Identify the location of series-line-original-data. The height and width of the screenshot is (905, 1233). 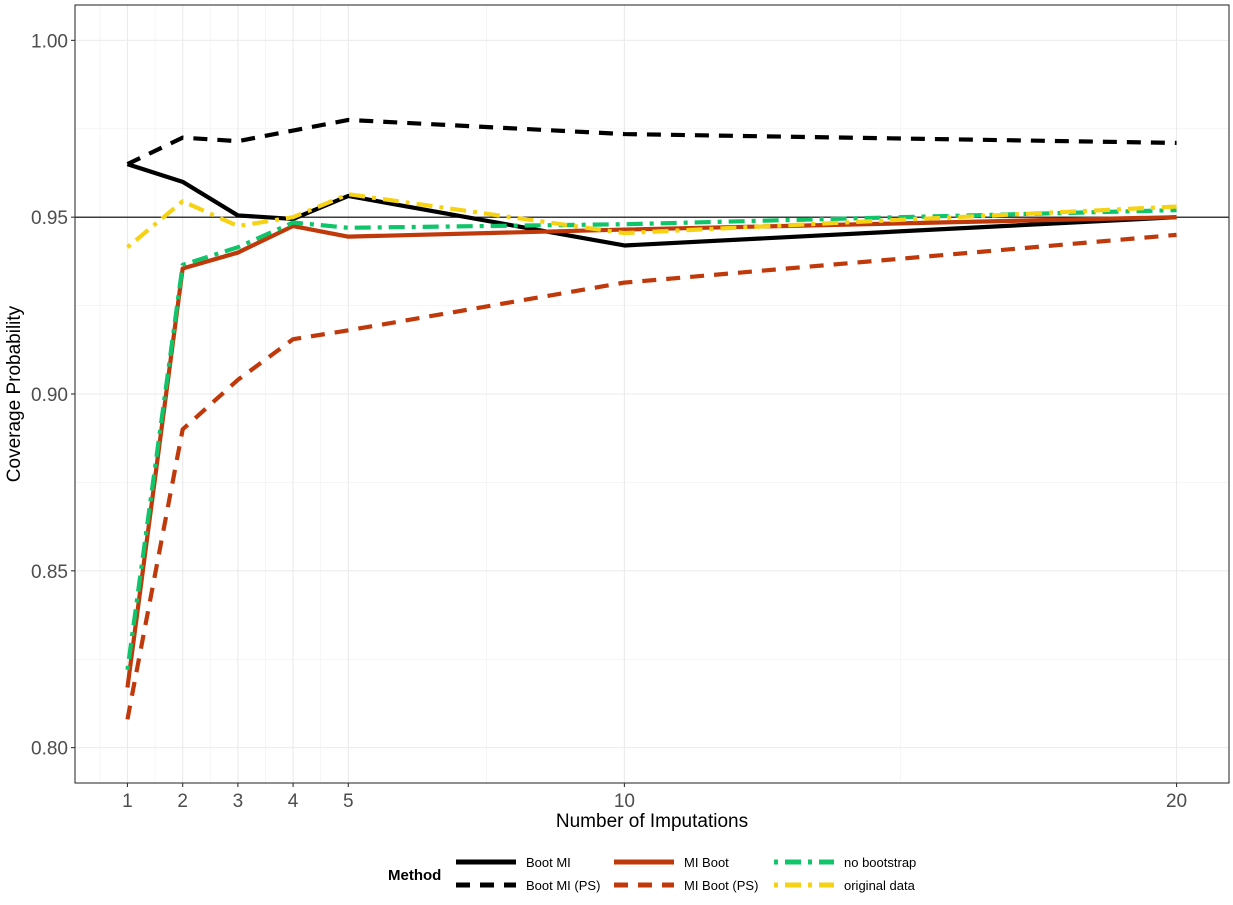
(651, 220).